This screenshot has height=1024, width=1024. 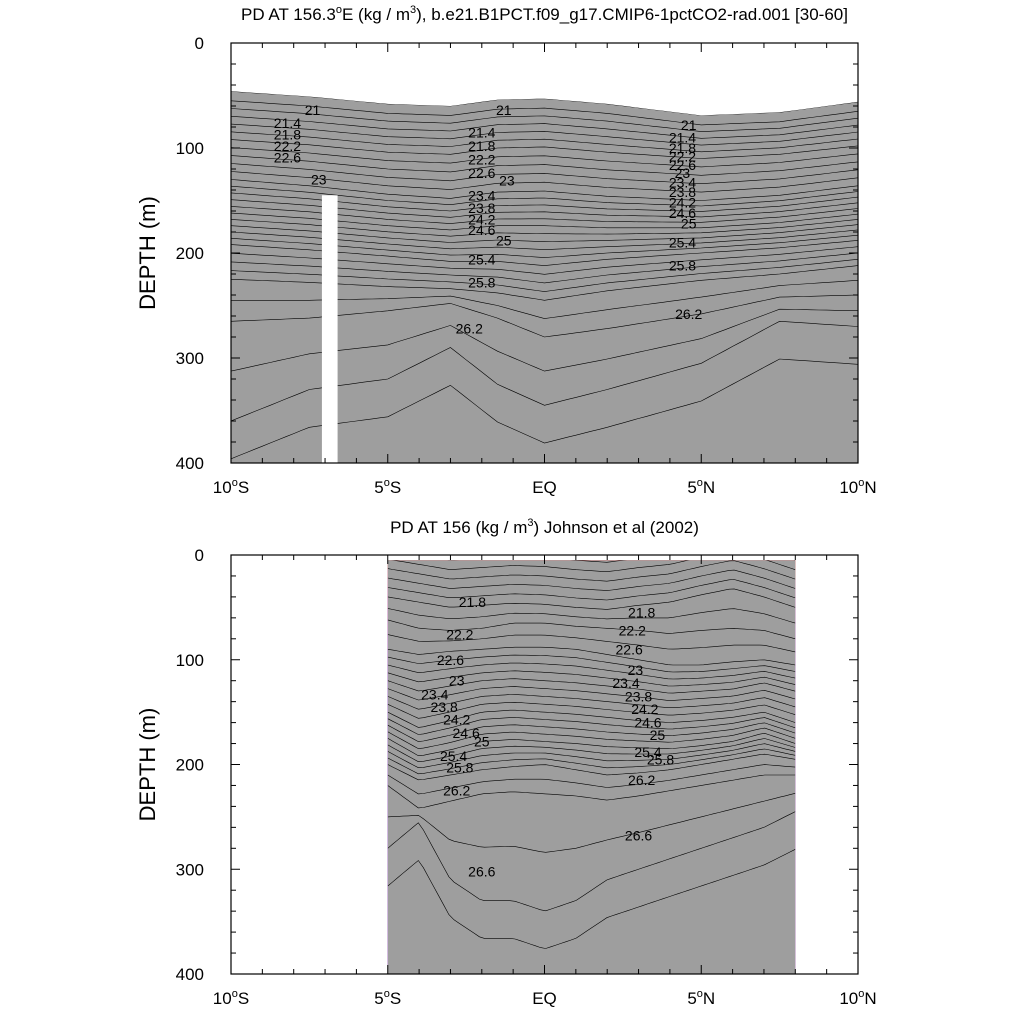 I want to click on missing-data-column, so click(x=329, y=329).